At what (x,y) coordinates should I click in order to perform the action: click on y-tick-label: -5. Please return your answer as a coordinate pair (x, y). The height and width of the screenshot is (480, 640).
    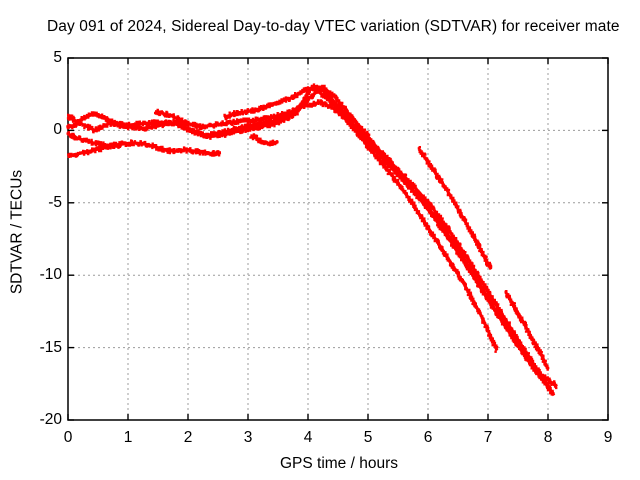
    Looking at the image, I should click on (55, 202).